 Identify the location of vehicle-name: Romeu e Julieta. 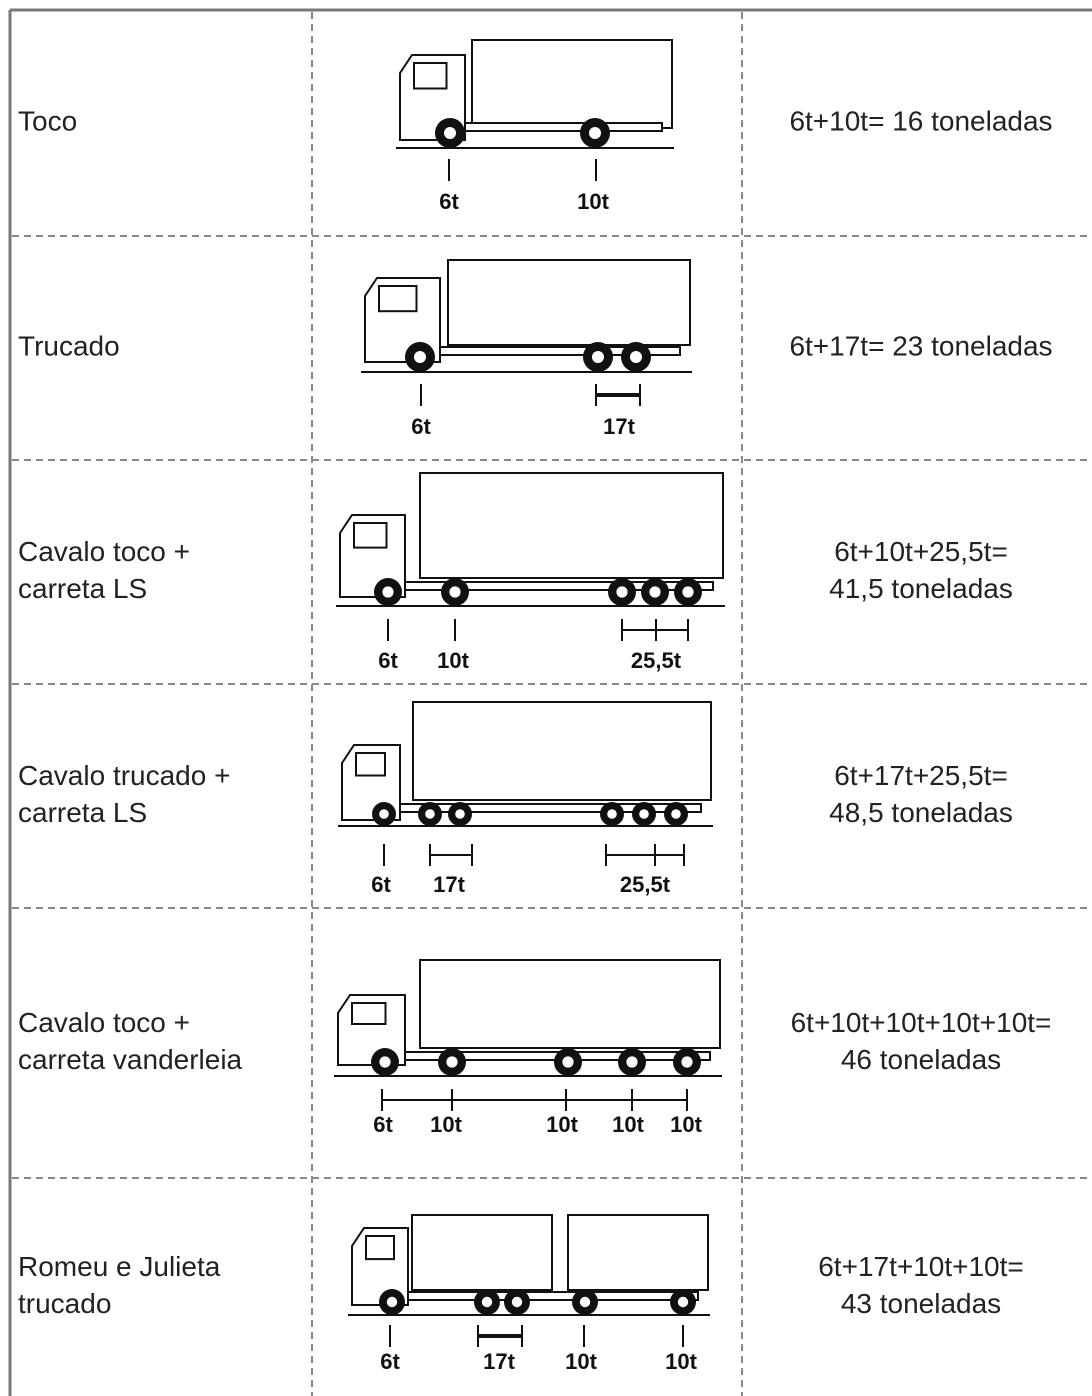
(119, 1266).